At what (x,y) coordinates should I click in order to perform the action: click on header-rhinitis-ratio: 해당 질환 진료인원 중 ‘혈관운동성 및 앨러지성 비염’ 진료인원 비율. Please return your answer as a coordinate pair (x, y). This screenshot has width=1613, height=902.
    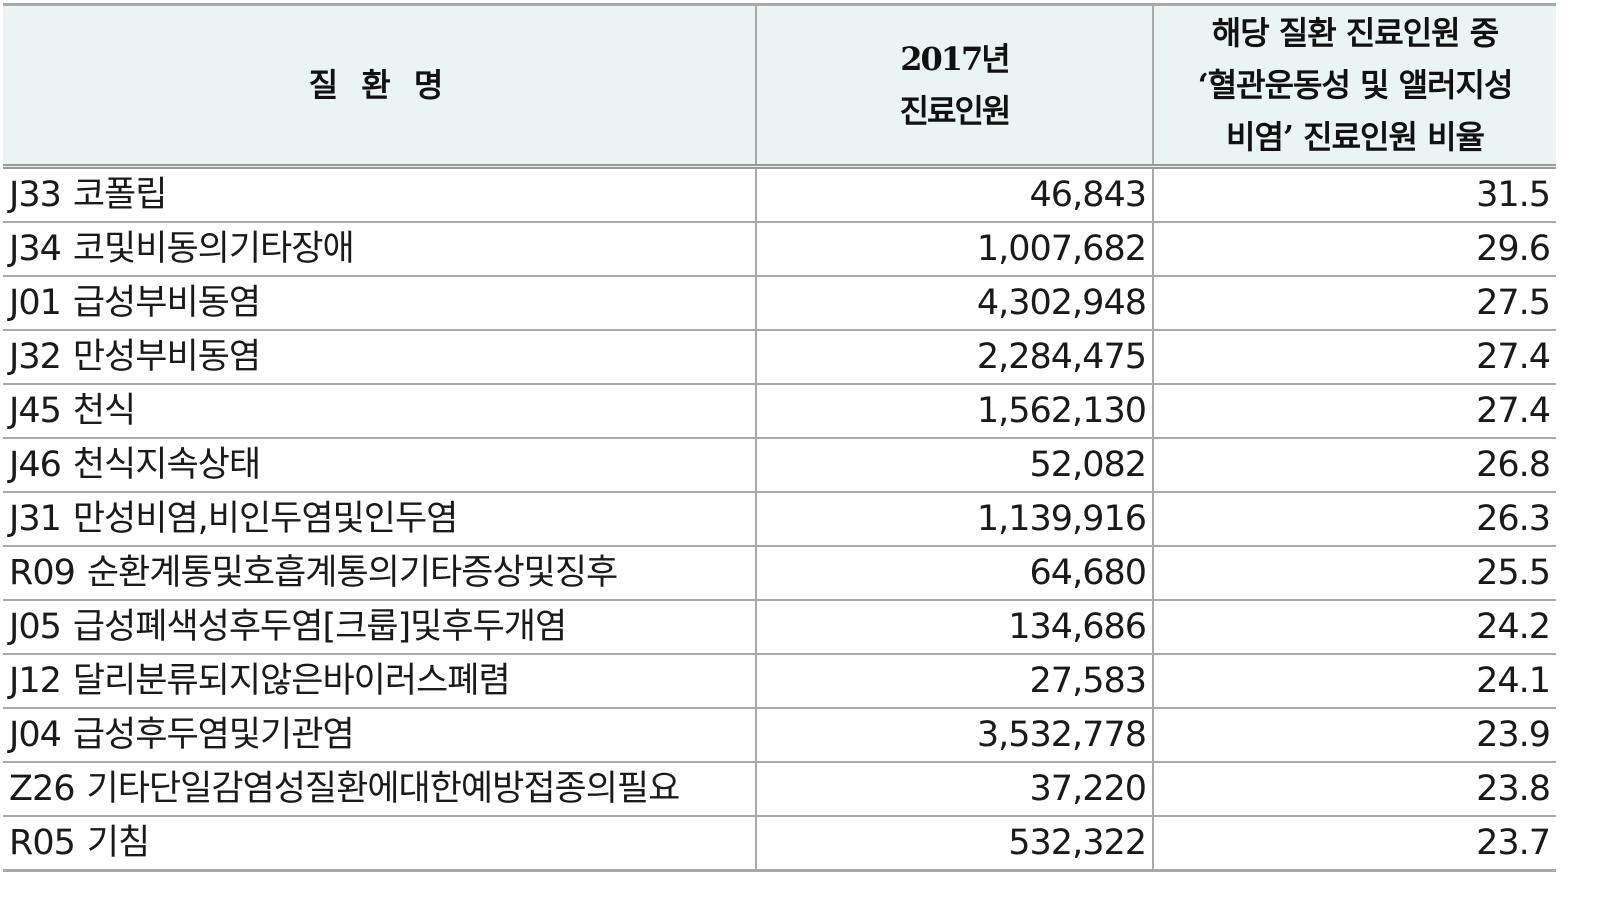
    Looking at the image, I should click on (1354, 86).